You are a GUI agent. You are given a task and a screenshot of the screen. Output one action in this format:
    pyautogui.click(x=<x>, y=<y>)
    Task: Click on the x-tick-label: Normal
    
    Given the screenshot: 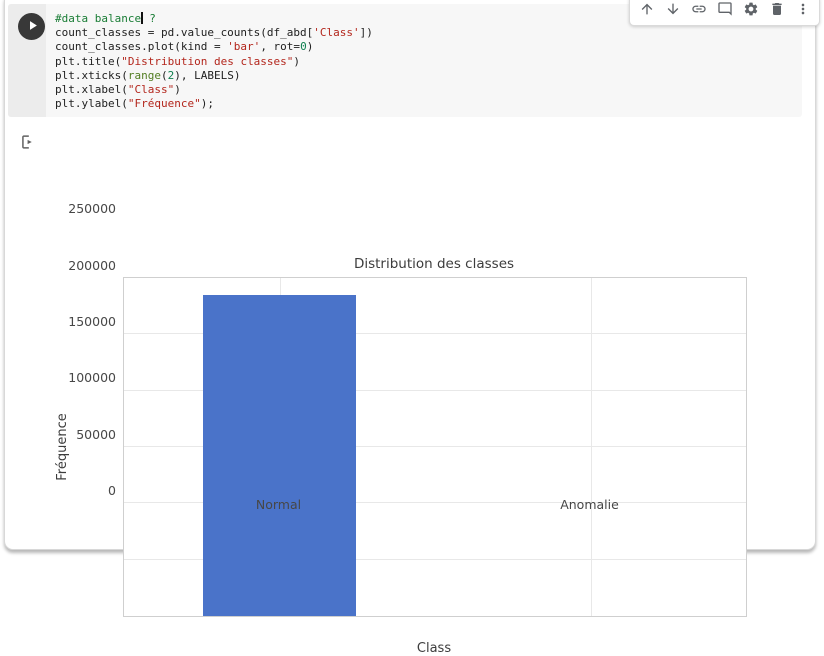 What is the action you would take?
    pyautogui.click(x=278, y=504)
    